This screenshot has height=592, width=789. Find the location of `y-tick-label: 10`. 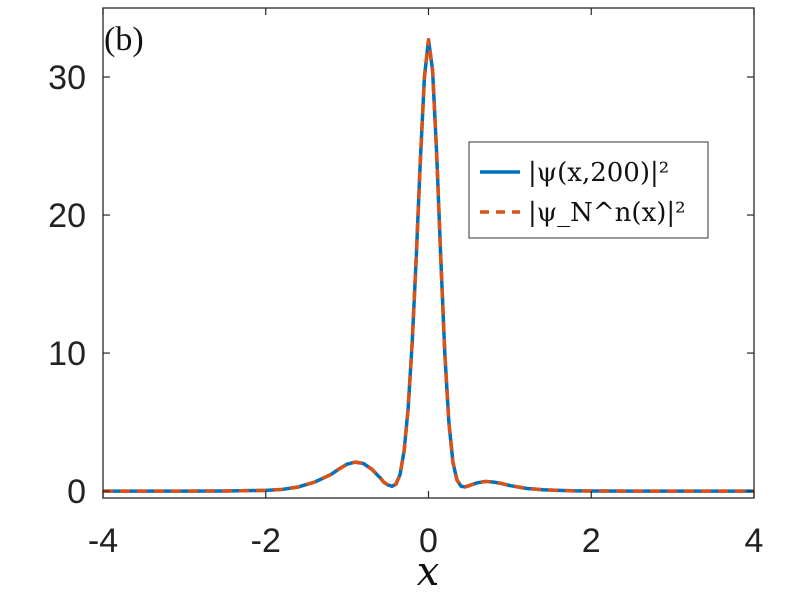

y-tick-label: 10 is located at coordinates (67, 354).